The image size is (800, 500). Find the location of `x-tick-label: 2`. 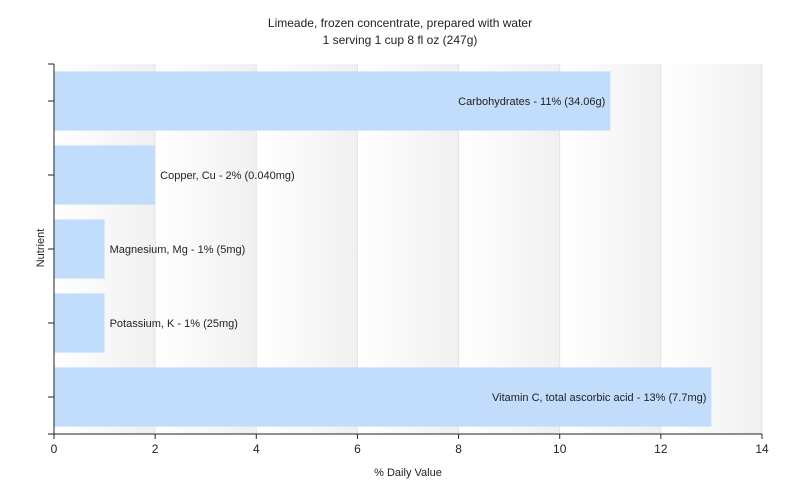

x-tick-label: 2 is located at coordinates (155, 449).